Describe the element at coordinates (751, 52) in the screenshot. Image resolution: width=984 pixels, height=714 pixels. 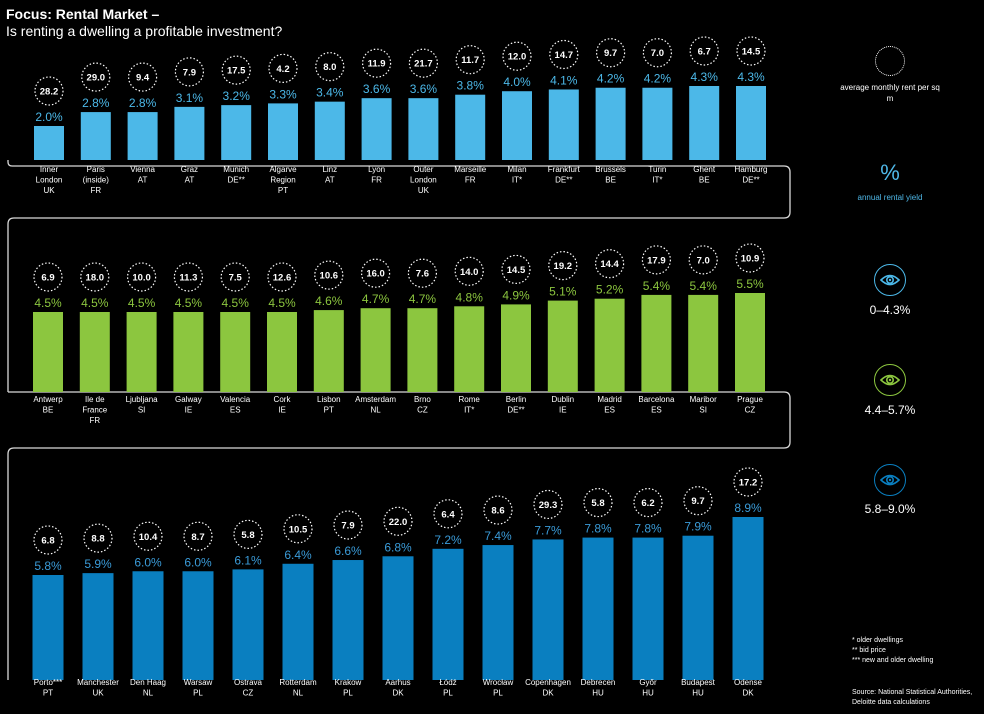
I see `rent-value: 14.5` at that location.